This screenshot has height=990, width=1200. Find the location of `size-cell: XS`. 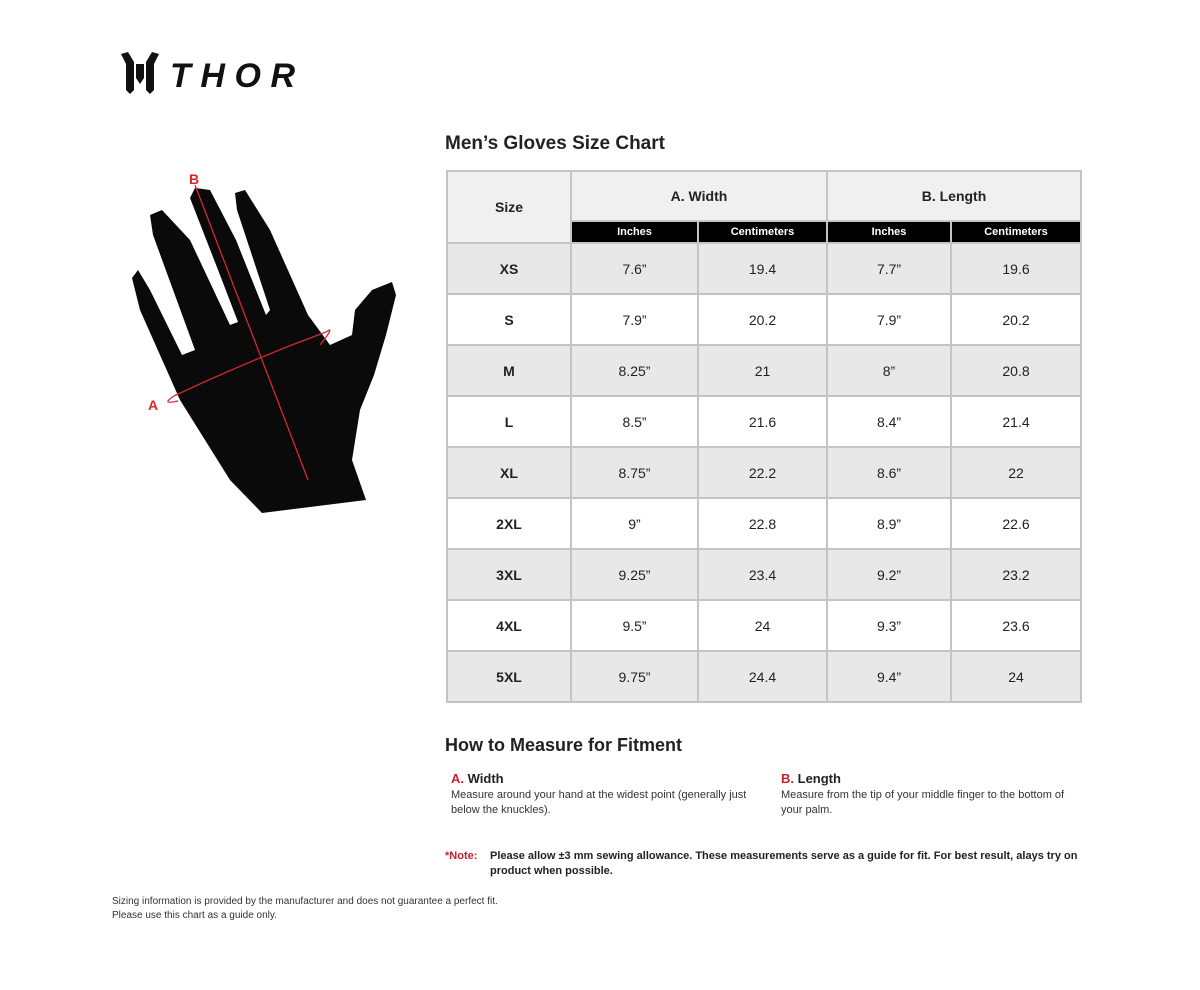

size-cell: XS is located at coordinates (509, 268).